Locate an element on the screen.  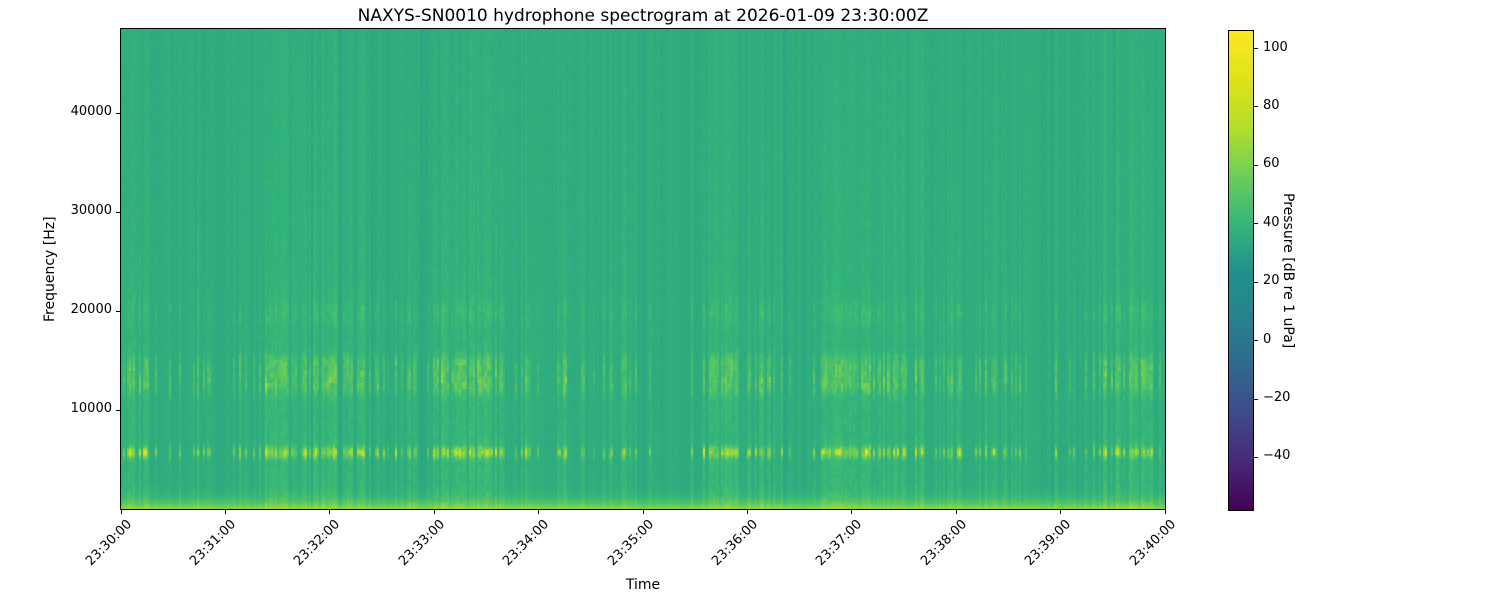
x-axis-tick-label: 23:36:00 is located at coordinates (735, 543).